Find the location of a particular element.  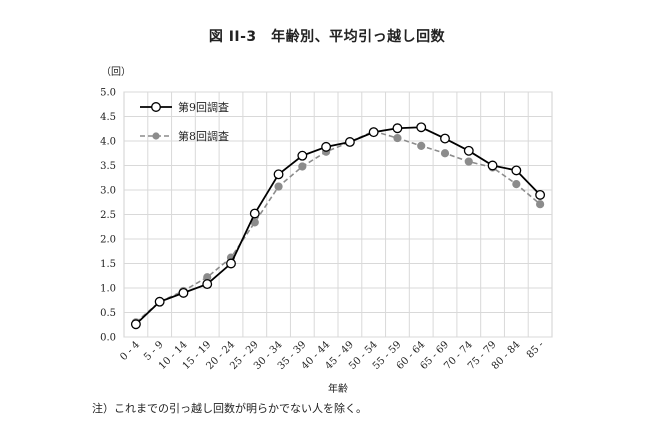

y-tick-label: 0.5 is located at coordinates (108, 313).